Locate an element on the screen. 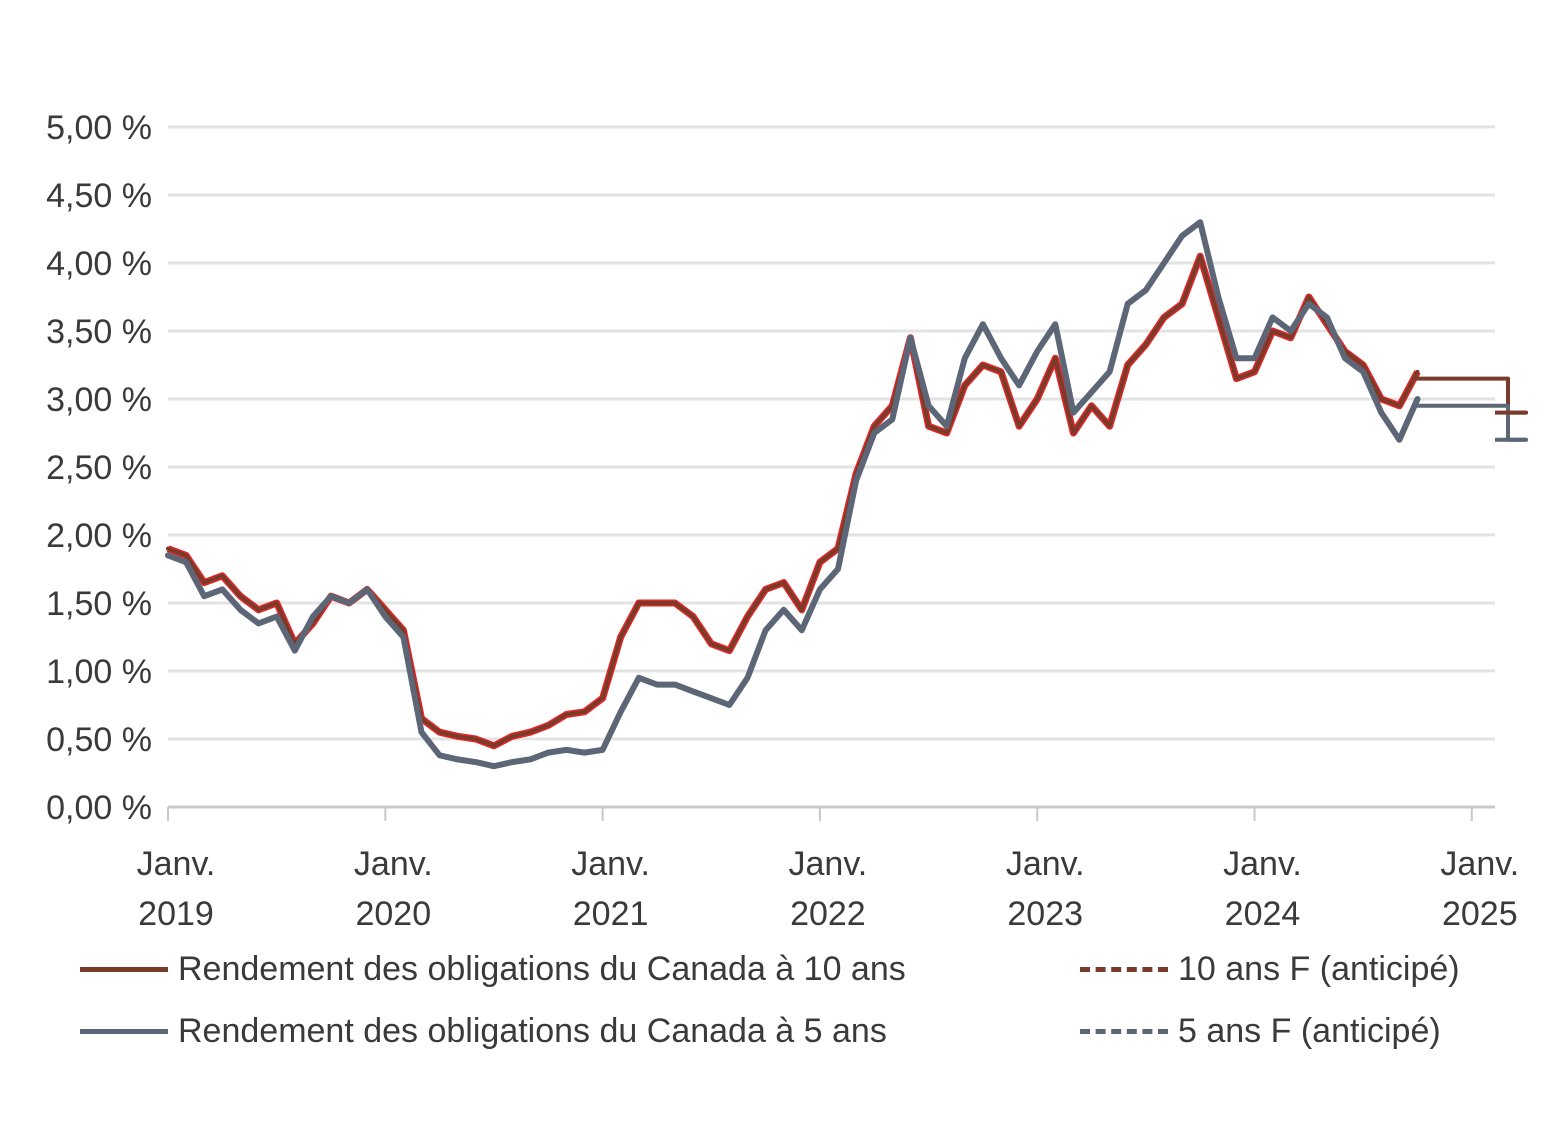 The height and width of the screenshot is (1143, 1546). x-tick-label-year: 2021 is located at coordinates (611, 914).